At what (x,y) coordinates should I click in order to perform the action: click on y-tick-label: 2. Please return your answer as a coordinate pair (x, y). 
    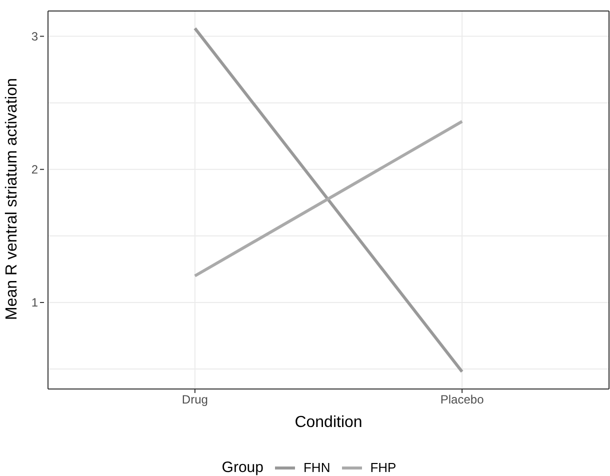
    Looking at the image, I should click on (34, 169).